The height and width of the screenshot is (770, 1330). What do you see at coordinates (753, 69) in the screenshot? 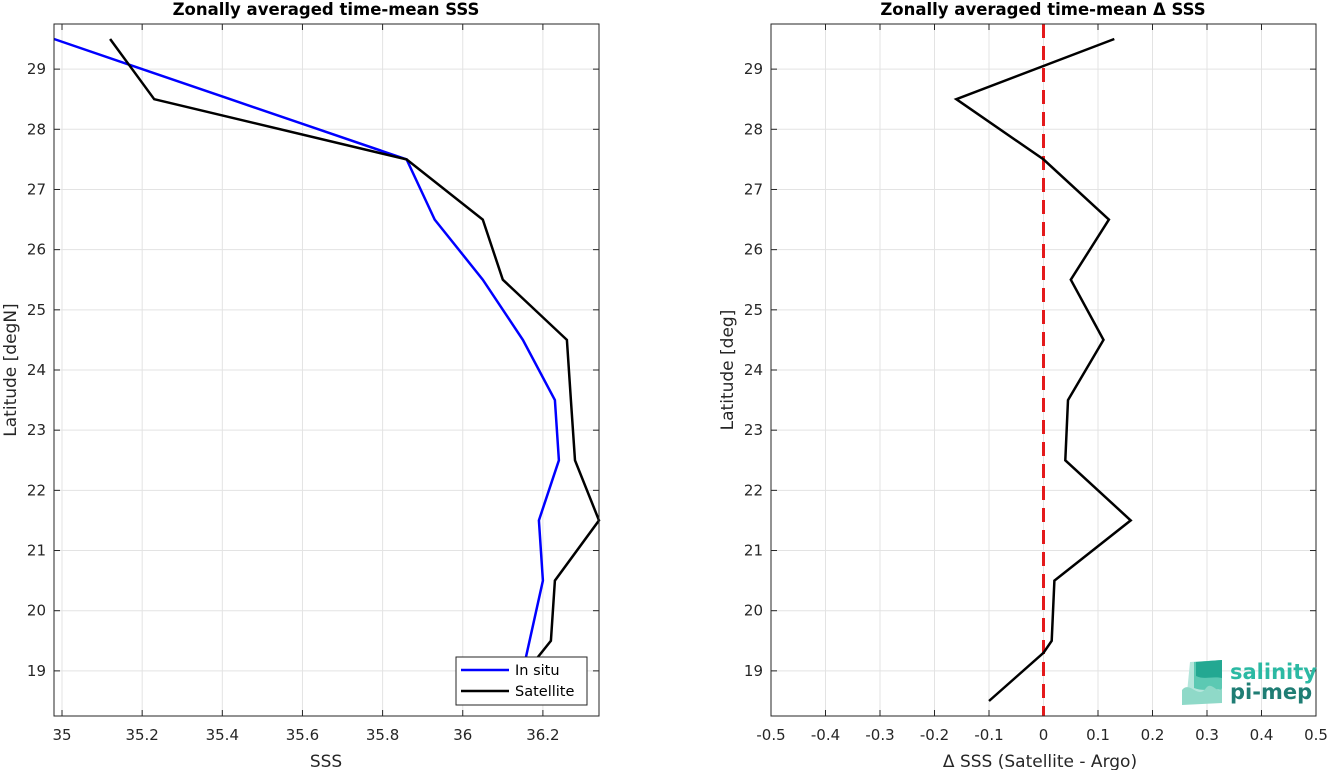
I see `delta-y-tick-label: 29` at bounding box center [753, 69].